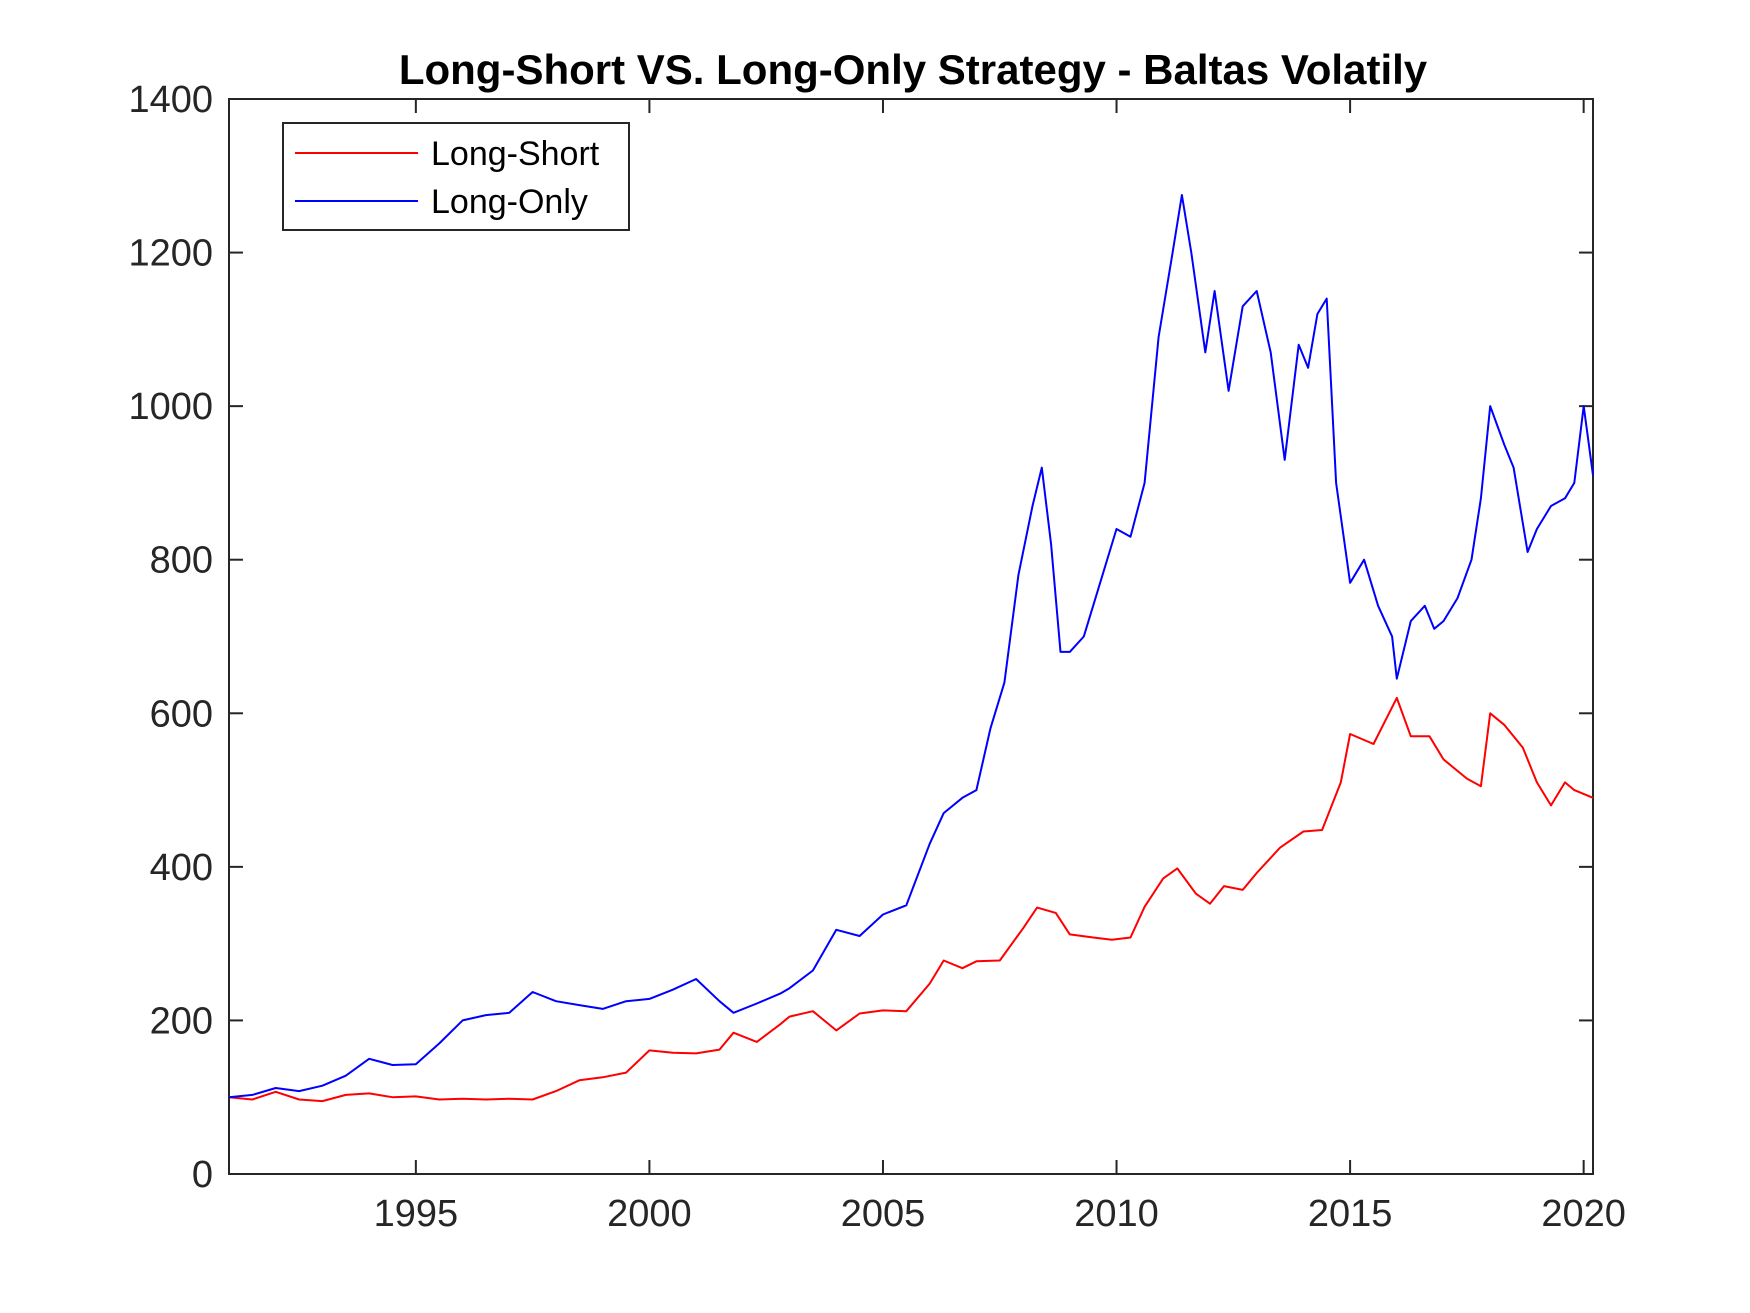  Describe the element at coordinates (1350, 1214) in the screenshot. I see `x-tick-label: 2015` at that location.